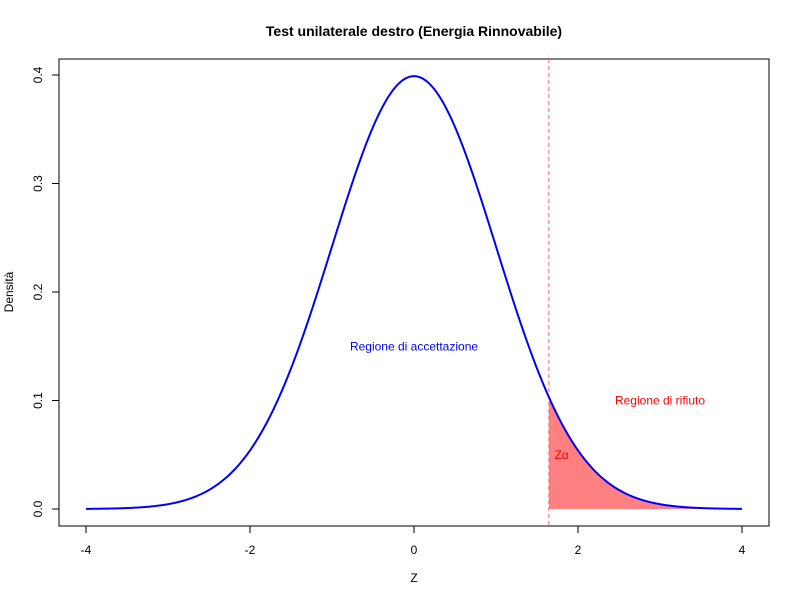 The height and width of the screenshot is (600, 800). What do you see at coordinates (742, 550) in the screenshot?
I see `x-tick-label: 4` at bounding box center [742, 550].